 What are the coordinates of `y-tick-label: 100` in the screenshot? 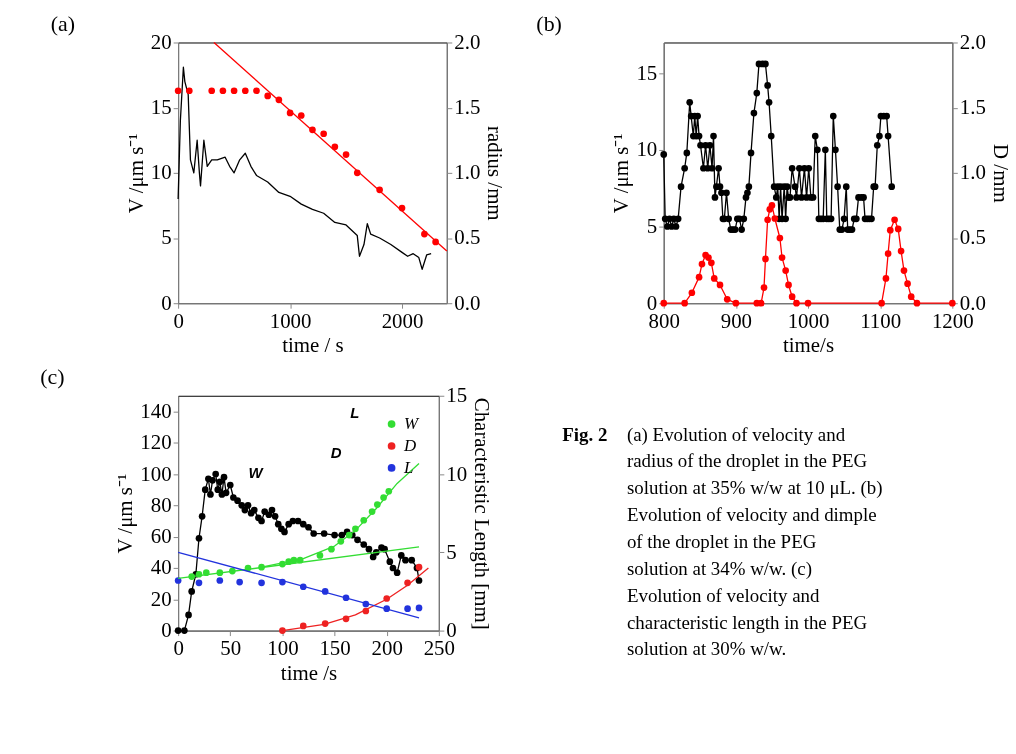 It's located at (156, 473).